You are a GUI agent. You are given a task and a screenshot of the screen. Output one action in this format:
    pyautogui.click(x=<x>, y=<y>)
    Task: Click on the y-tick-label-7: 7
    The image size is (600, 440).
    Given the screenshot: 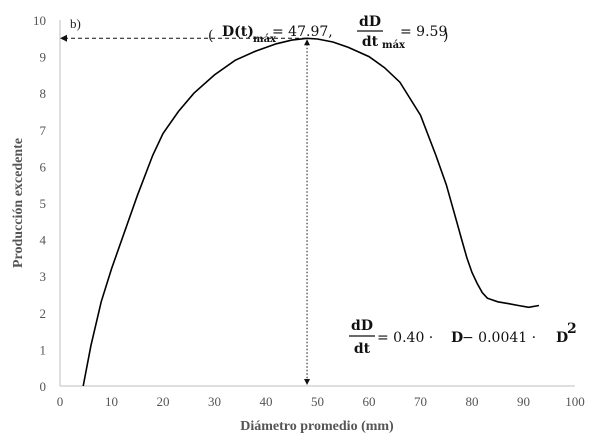 What is the action you would take?
    pyautogui.click(x=43, y=130)
    